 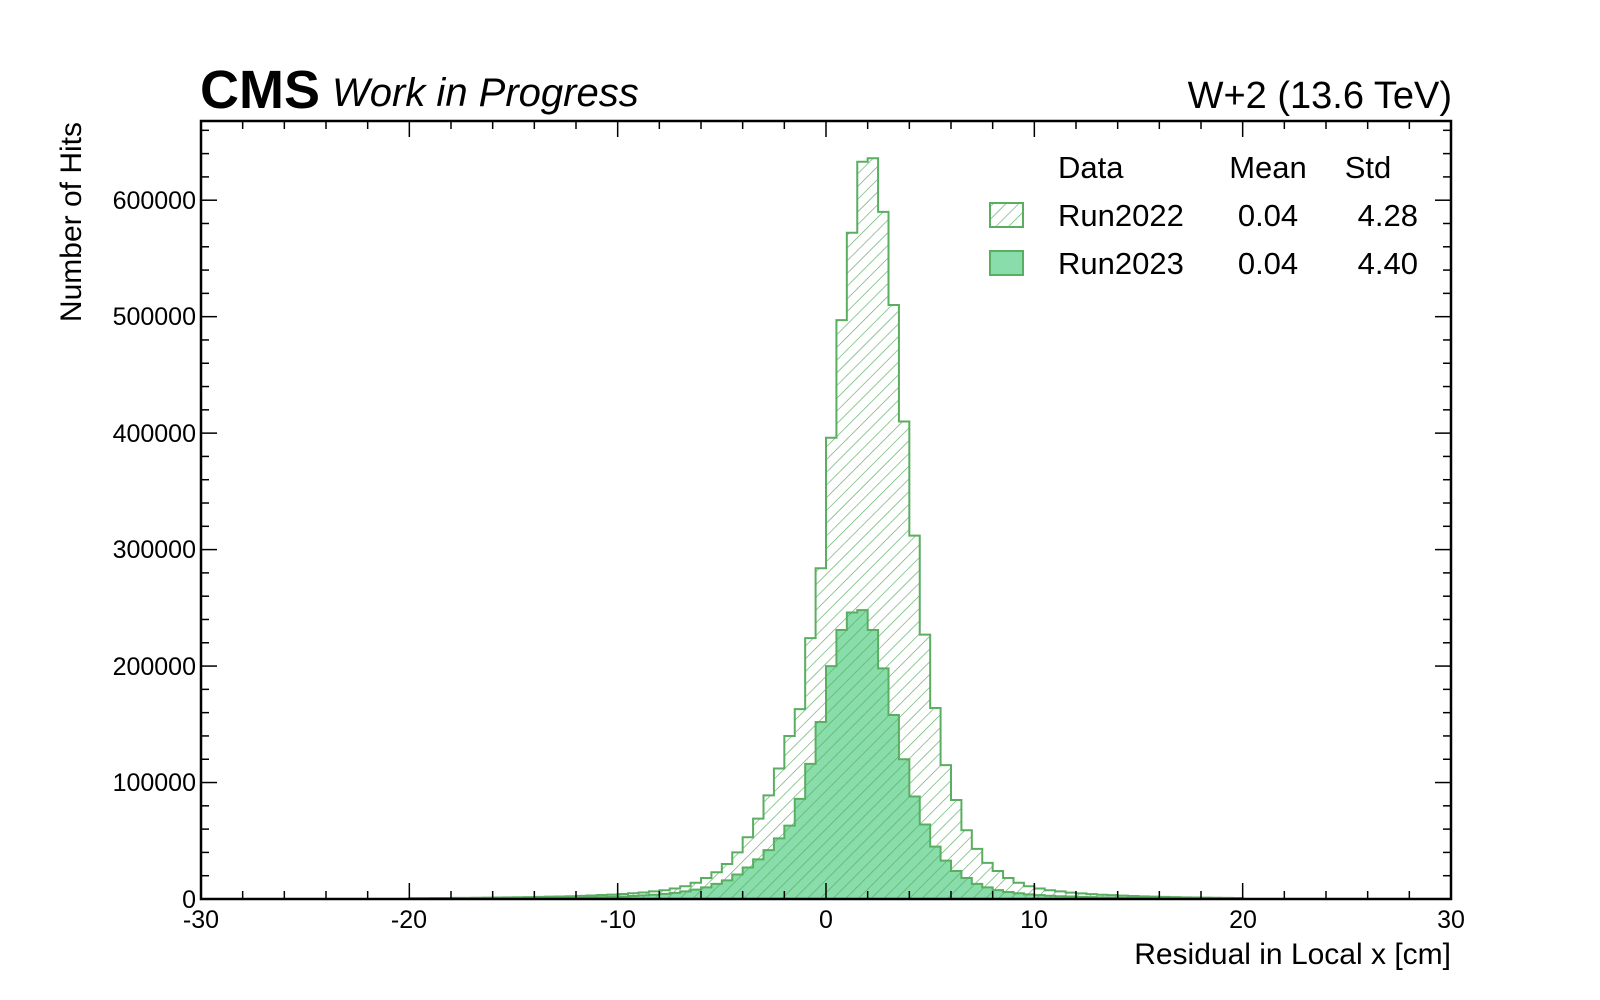 I want to click on legend-series-name: Run2023, so click(x=1121, y=263).